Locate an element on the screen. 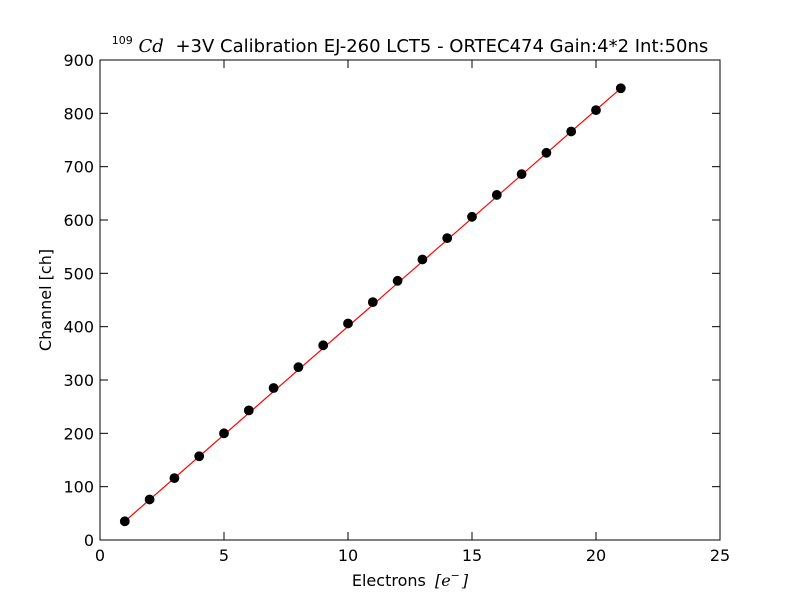  x-tick-label: 20 is located at coordinates (596, 555).